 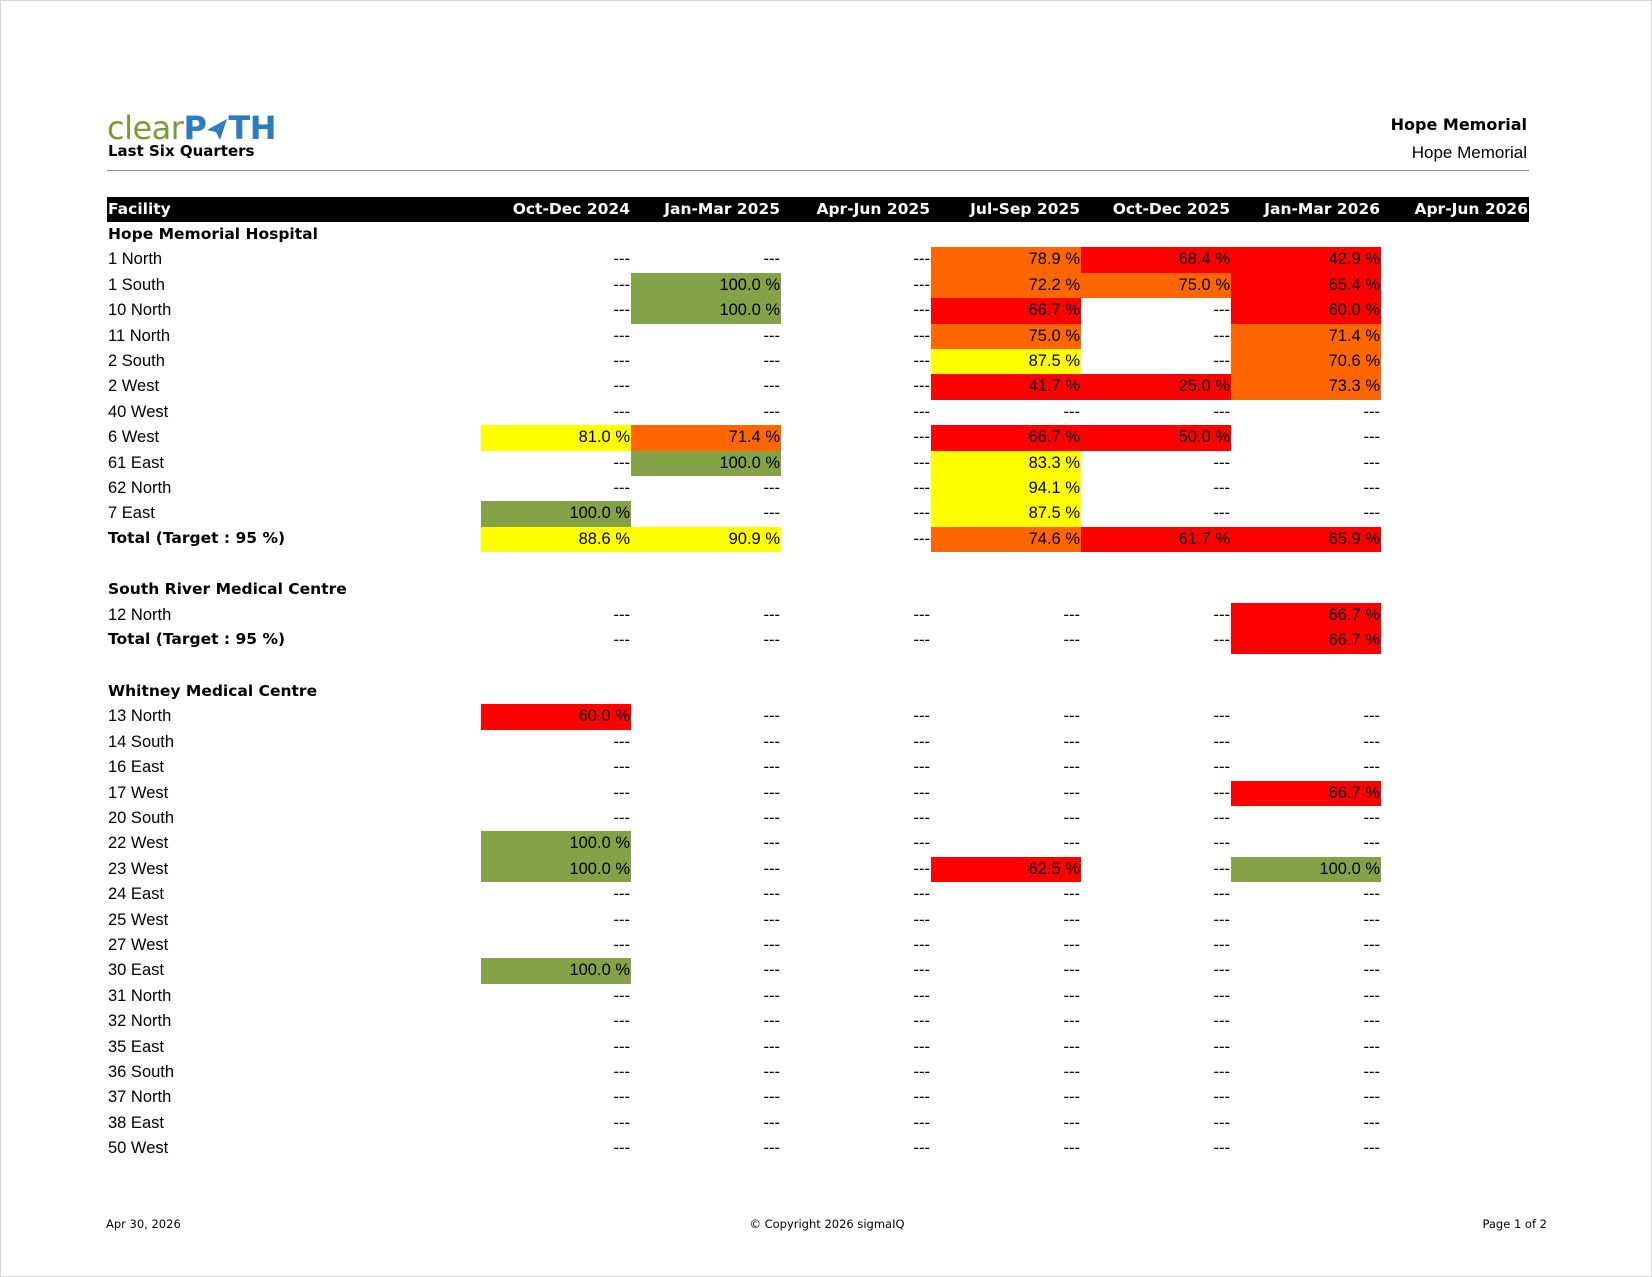 I want to click on percent-cell: 65.9 %, so click(x=1306, y=539).